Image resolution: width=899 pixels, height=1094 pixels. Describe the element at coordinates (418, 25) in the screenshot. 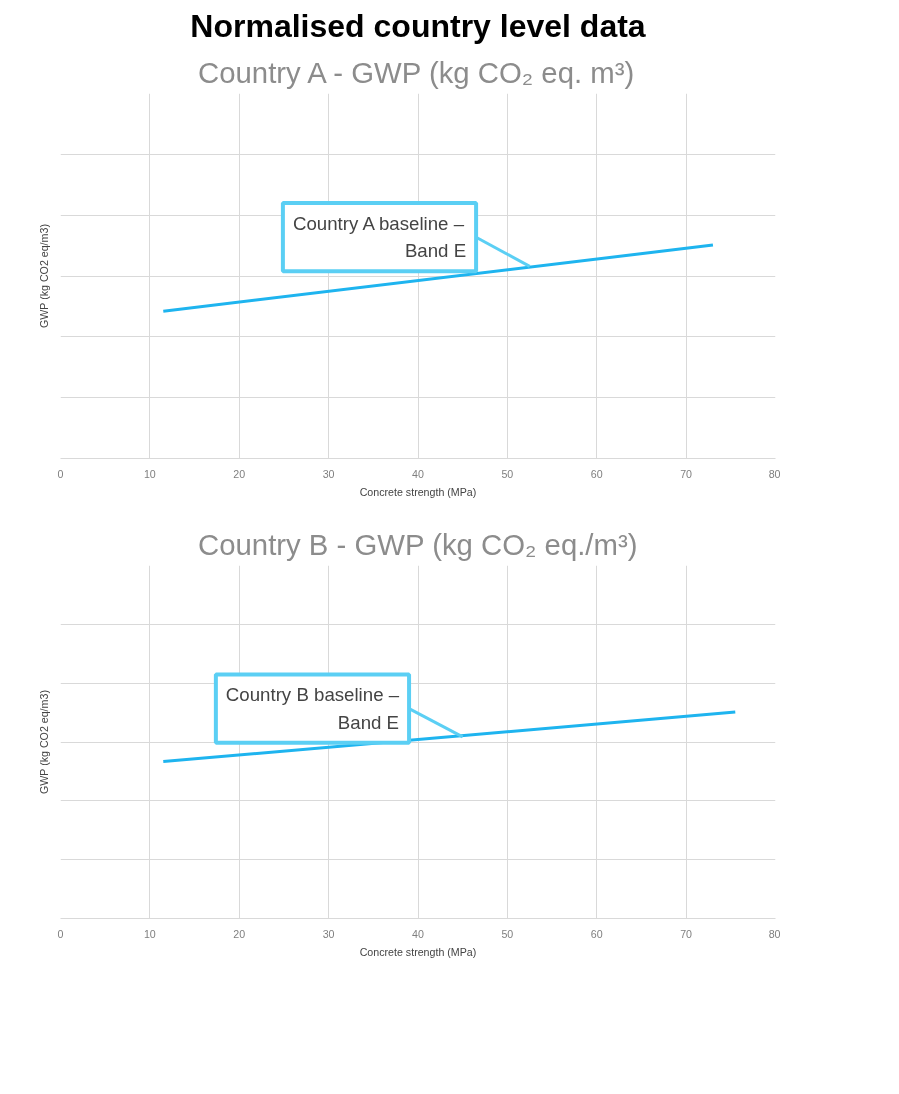

I see `chart-title: Normalised country level data` at that location.